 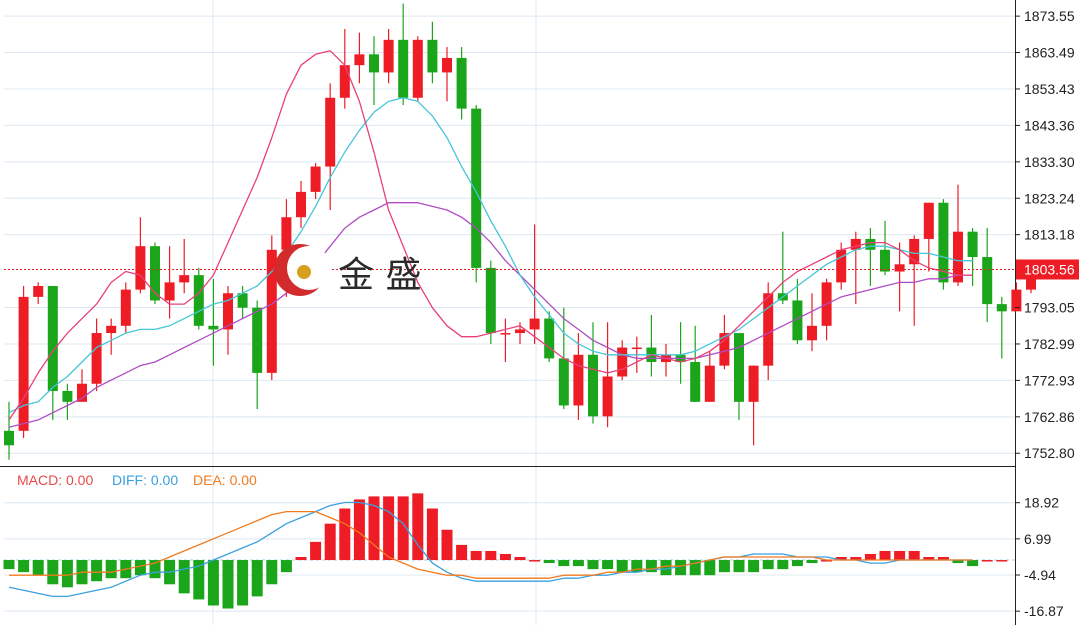 What do you see at coordinates (1041, 503) in the screenshot?
I see `macd-tick-label: 18.92` at bounding box center [1041, 503].